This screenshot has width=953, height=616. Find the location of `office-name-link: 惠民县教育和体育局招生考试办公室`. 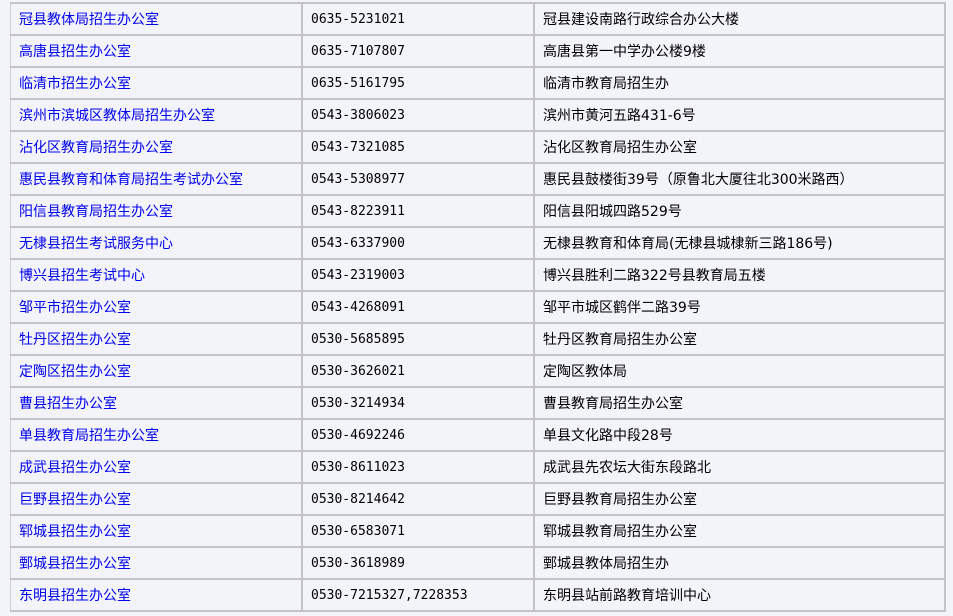

office-name-link: 惠民县教育和体育局招生考试办公室 is located at coordinates (131, 180).